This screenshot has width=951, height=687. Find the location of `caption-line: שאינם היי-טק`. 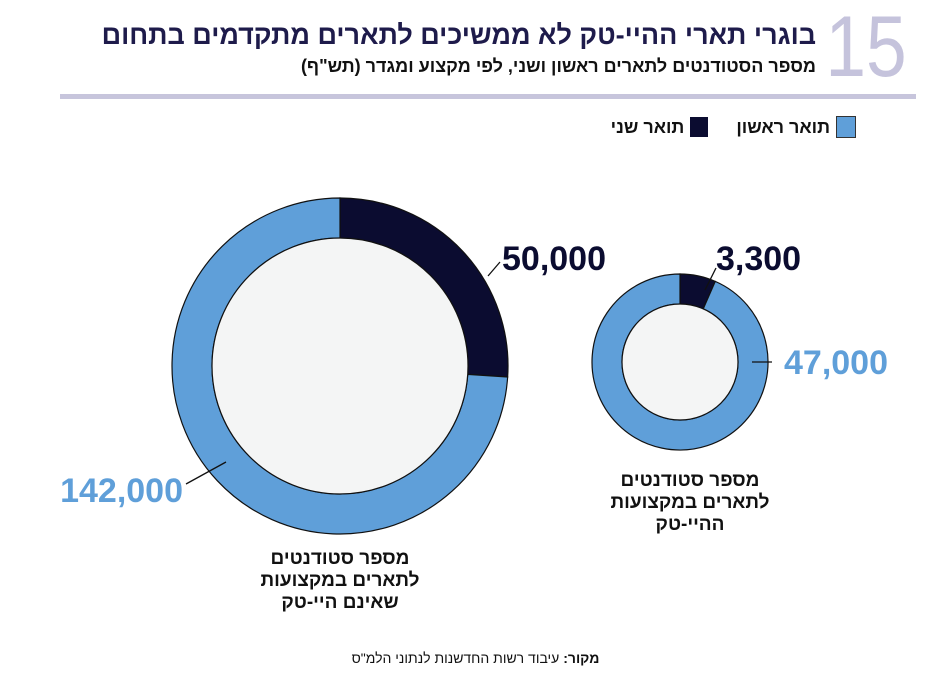

caption-line: שאינם היי-טק is located at coordinates (340, 602).